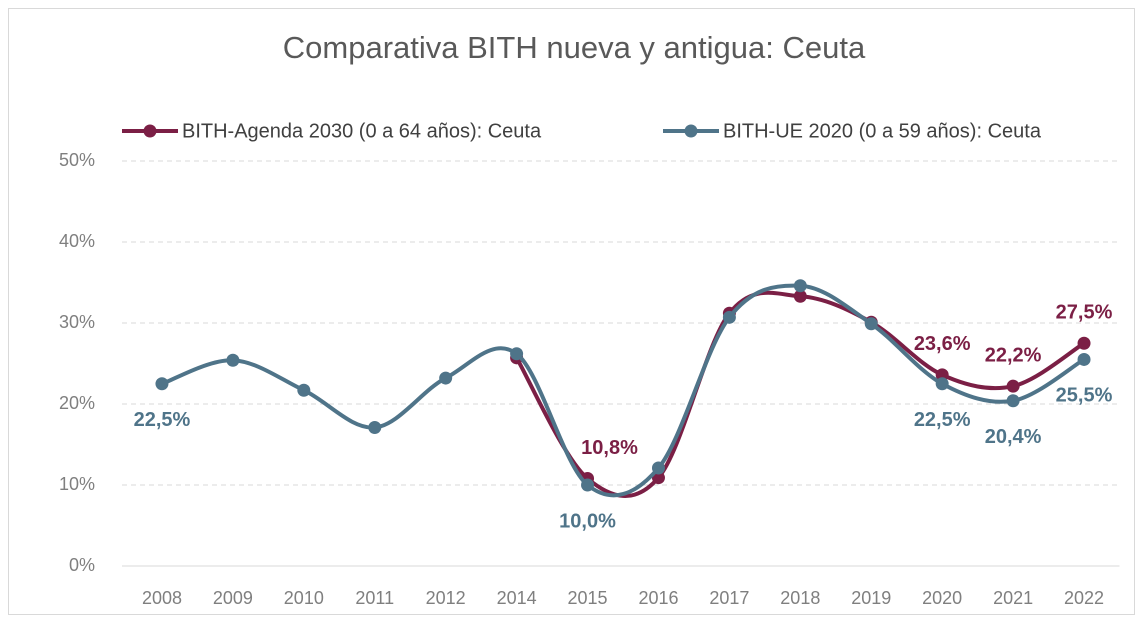  Describe the element at coordinates (658, 598) in the screenshot. I see `x-tick-label: 2016` at that location.